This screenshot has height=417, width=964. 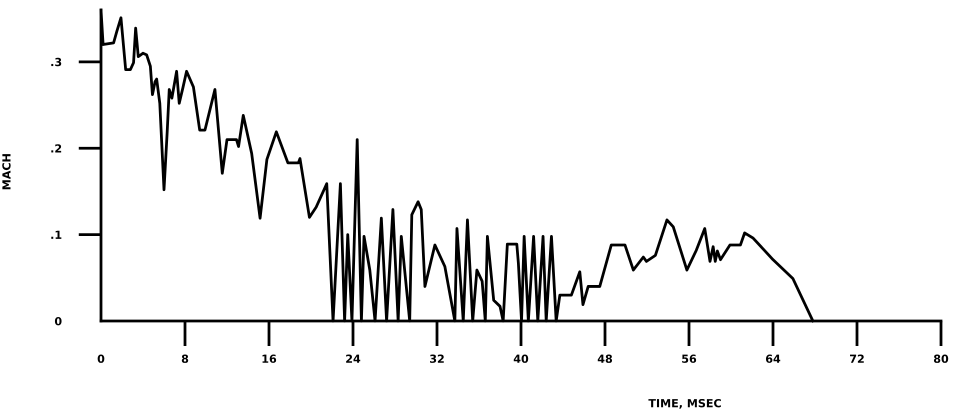 What do you see at coordinates (56, 62) in the screenshot?
I see `y-tick-label: .3` at bounding box center [56, 62].